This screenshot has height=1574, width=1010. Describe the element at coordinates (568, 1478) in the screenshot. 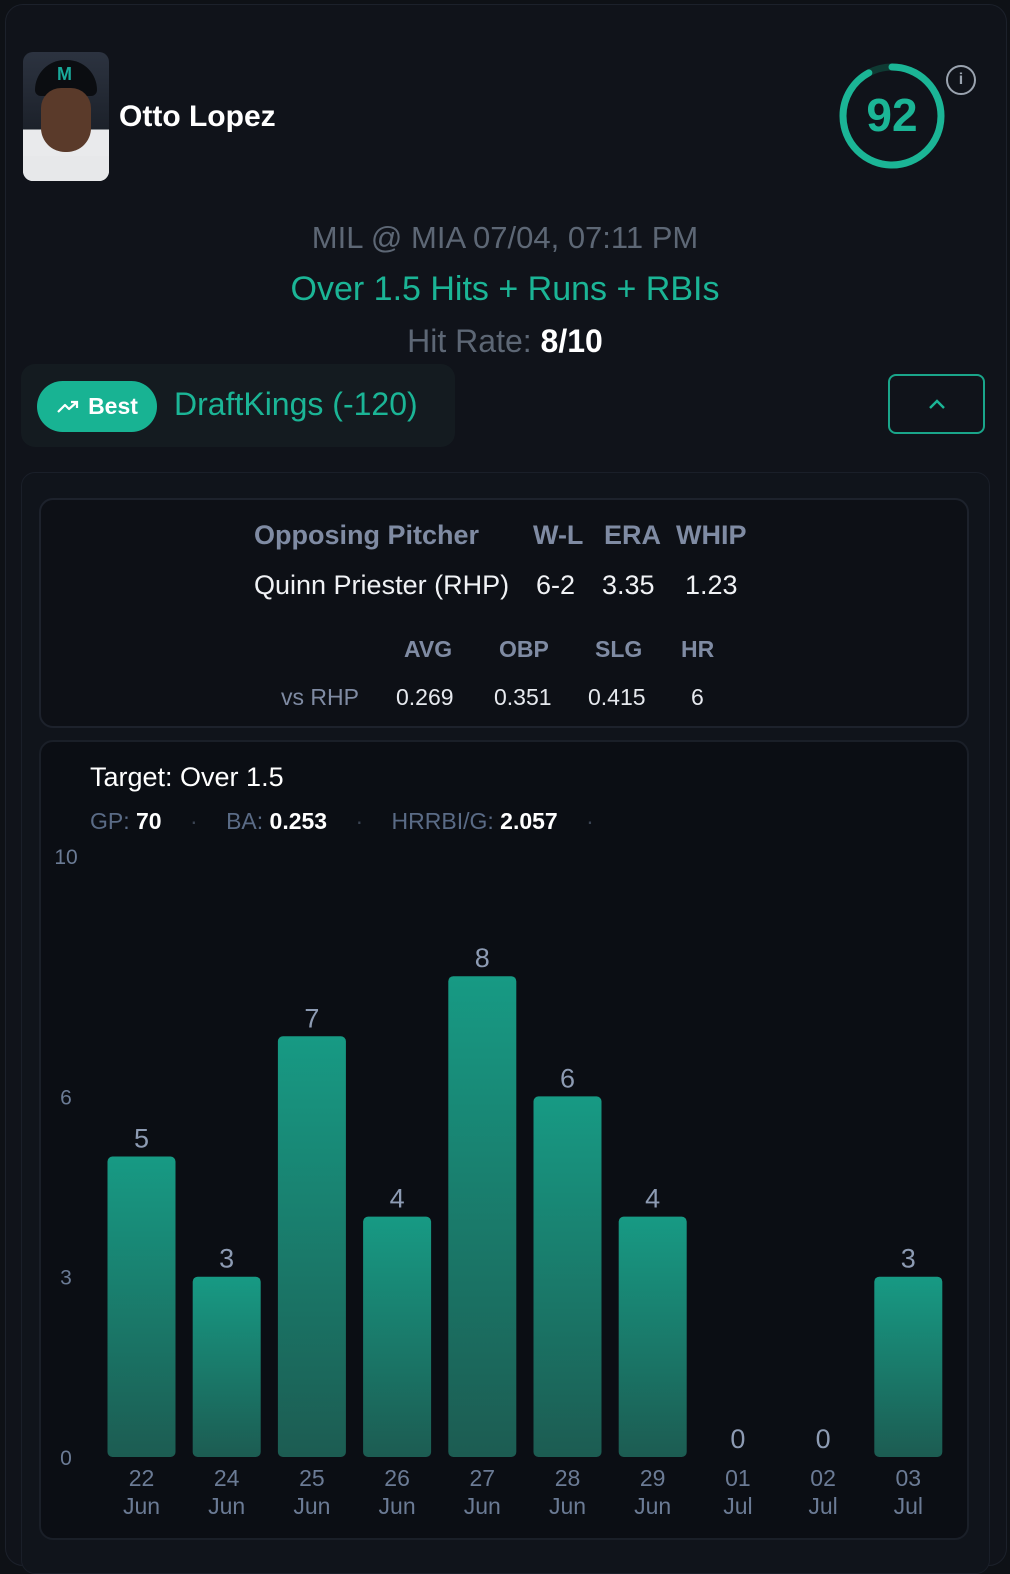

I see `x-tick-label: 28` at that location.